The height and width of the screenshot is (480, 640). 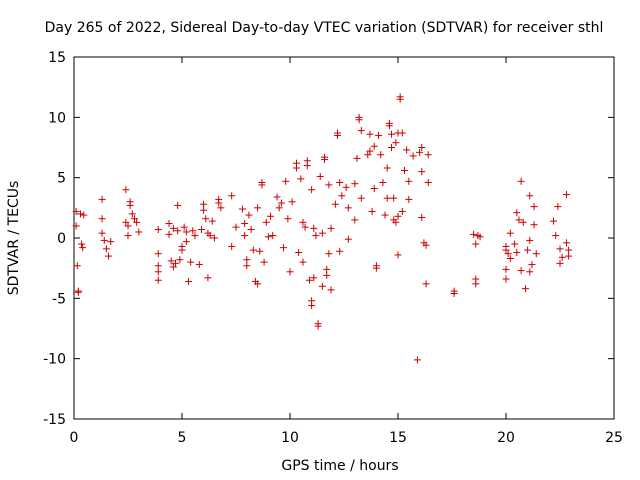 What do you see at coordinates (61, 239) in the screenshot?
I see `y-tick-label: 0` at bounding box center [61, 239].